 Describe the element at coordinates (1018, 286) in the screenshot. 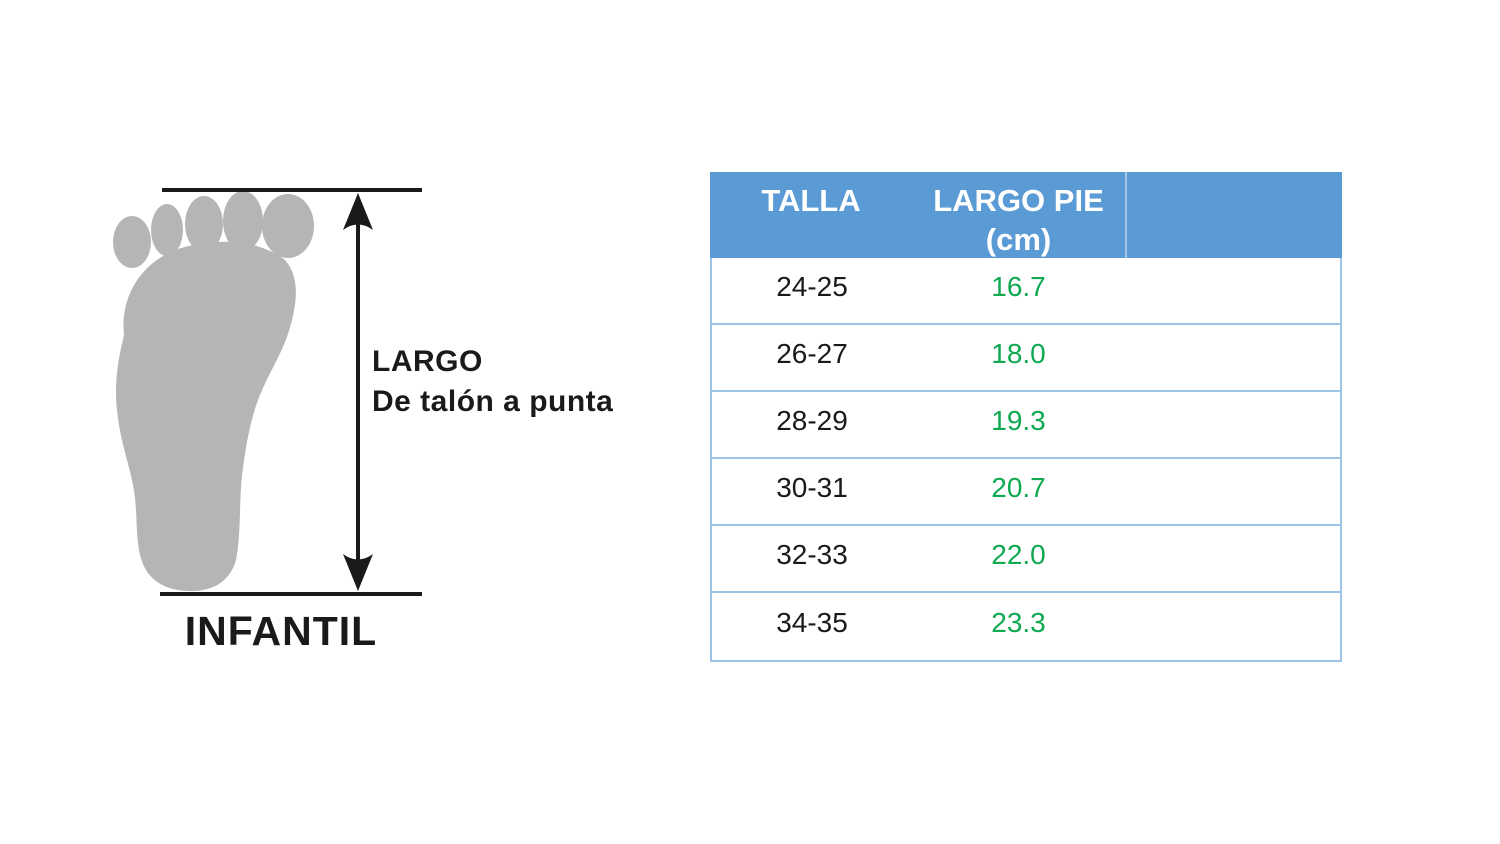

I see `largo-pie-cell: 16.7` at that location.